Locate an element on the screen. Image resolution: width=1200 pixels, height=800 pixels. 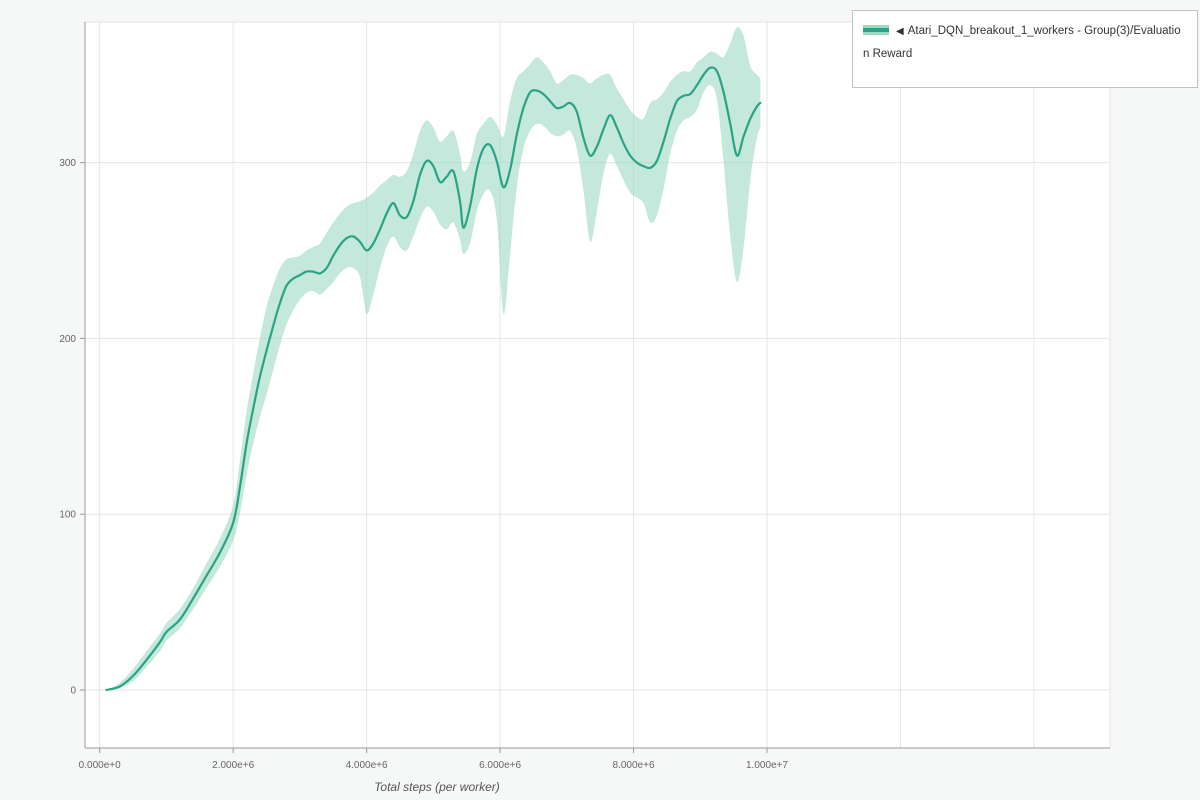
x-tick-label: 4.000e+6 is located at coordinates (367, 765).